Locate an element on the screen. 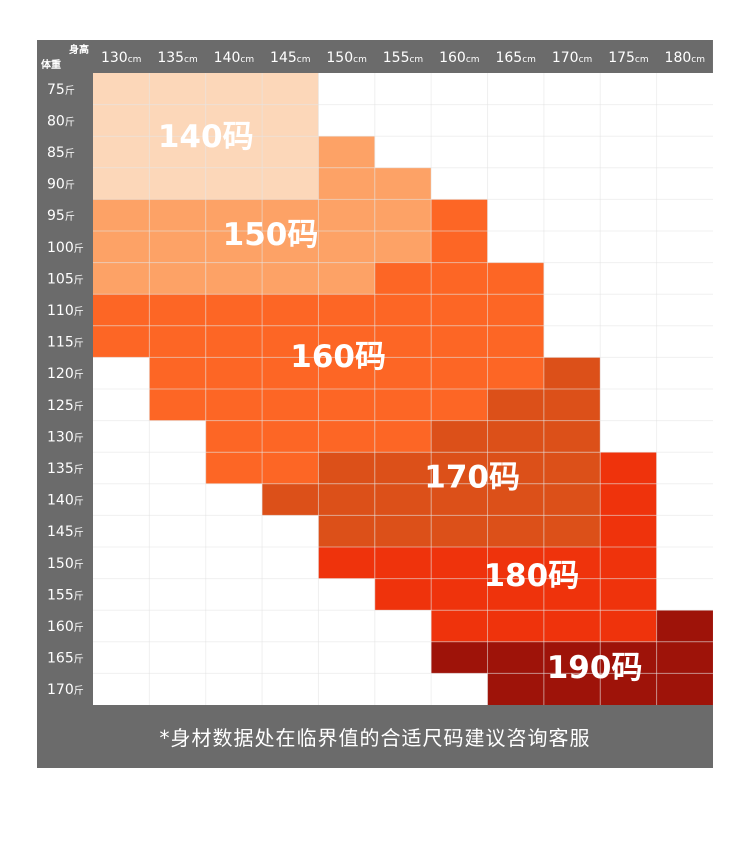 The height and width of the screenshot is (858, 750). row-tick-label: 80斤 is located at coordinates (61, 121).